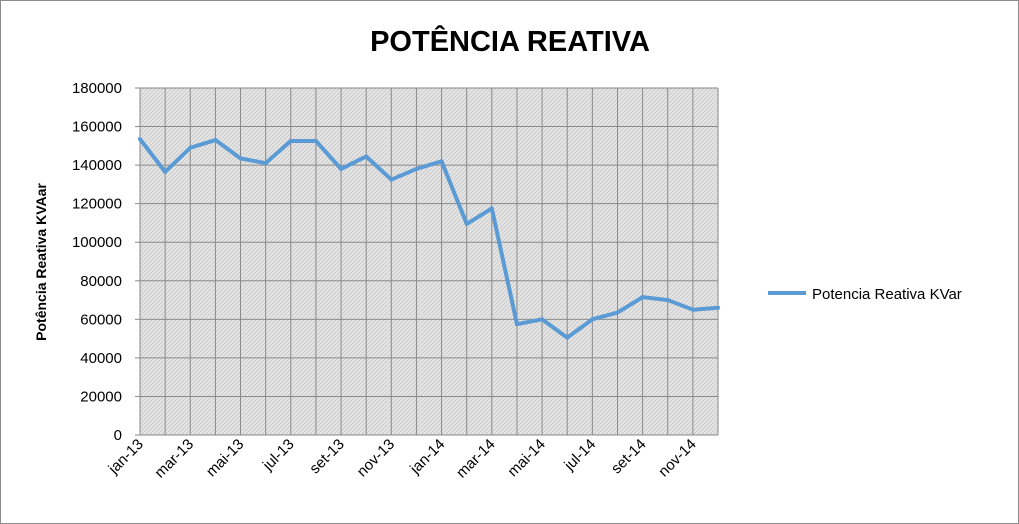  I want to click on legend-label: Potencia Reativa KVar, so click(887, 294).